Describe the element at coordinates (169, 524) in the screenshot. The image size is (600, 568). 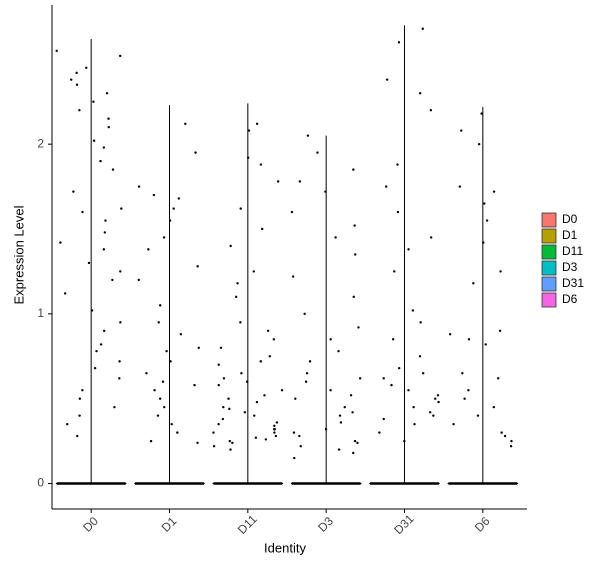
I see `x-tick-label: D1` at that location.